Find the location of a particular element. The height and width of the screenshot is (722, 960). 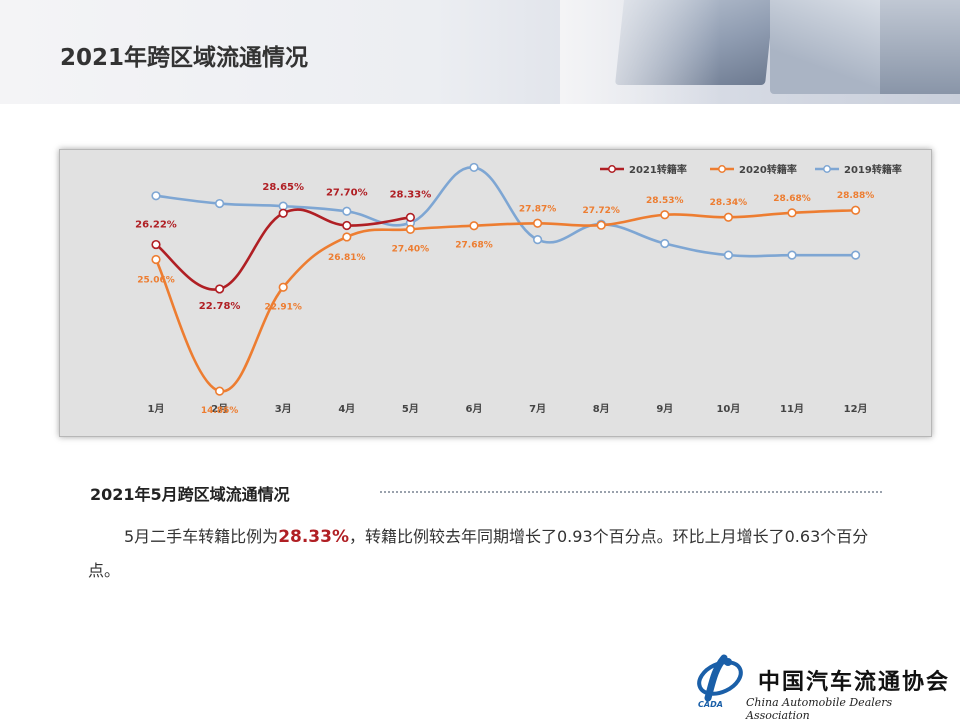

logo-english-name: China Automobile Dealers Association is located at coordinates (819, 709).